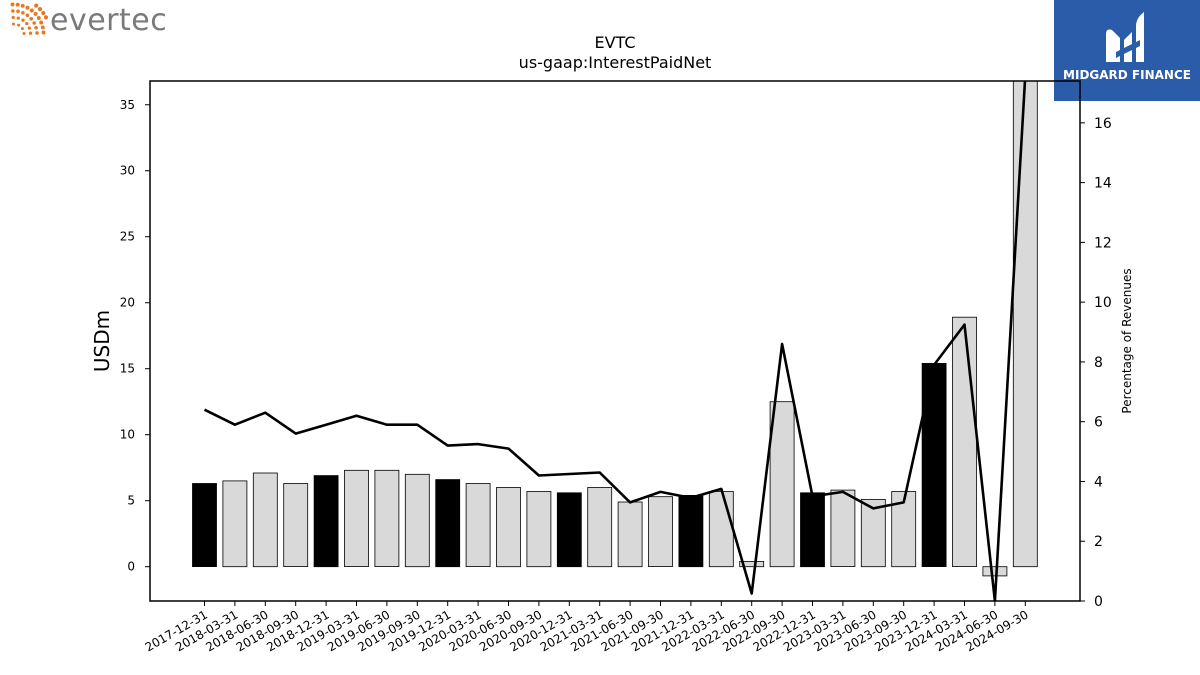  What do you see at coordinates (1103, 303) in the screenshot?
I see `y2-tick-label: 10` at bounding box center [1103, 303].